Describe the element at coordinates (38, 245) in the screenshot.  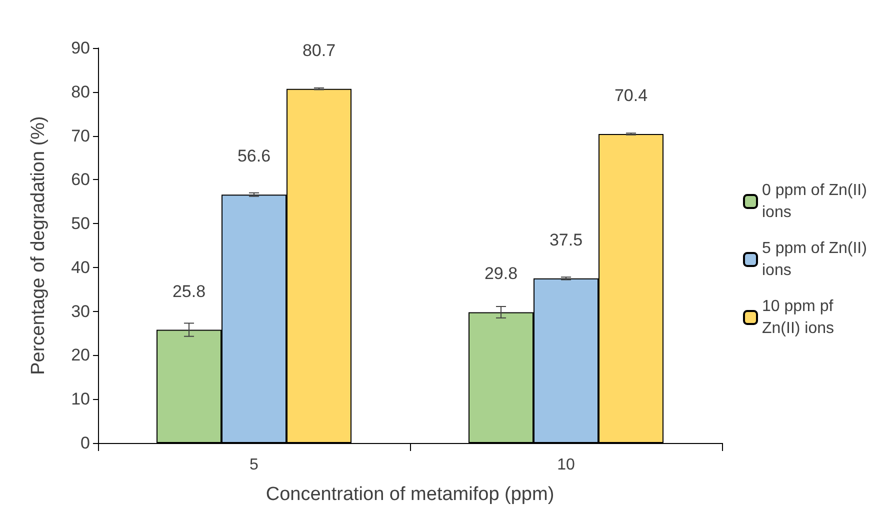
I see `y-axis-title: Percentage of degradation (%)` at that location.